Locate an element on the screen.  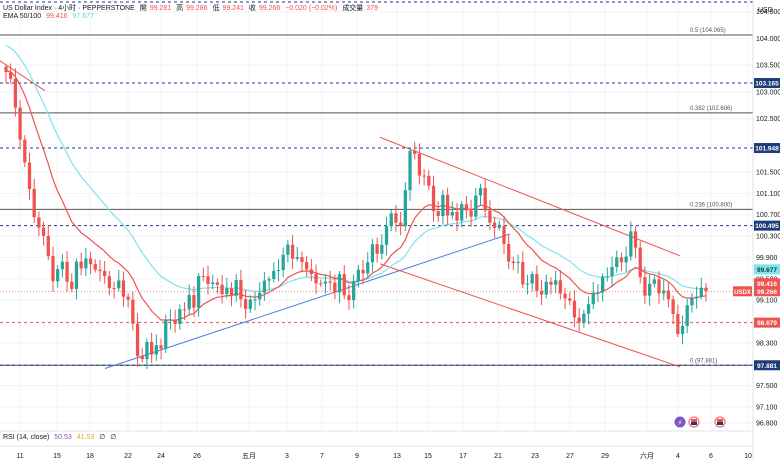
volume-label: 成交量 is located at coordinates (353, 8).